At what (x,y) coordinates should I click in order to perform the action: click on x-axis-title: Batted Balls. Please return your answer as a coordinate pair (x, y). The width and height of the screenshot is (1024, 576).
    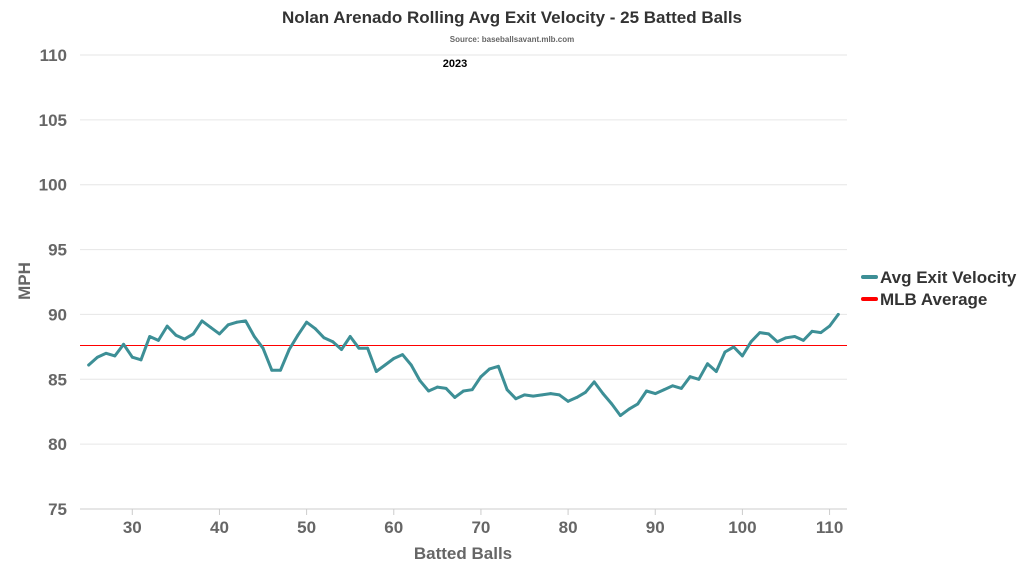
    Looking at the image, I should click on (463, 553).